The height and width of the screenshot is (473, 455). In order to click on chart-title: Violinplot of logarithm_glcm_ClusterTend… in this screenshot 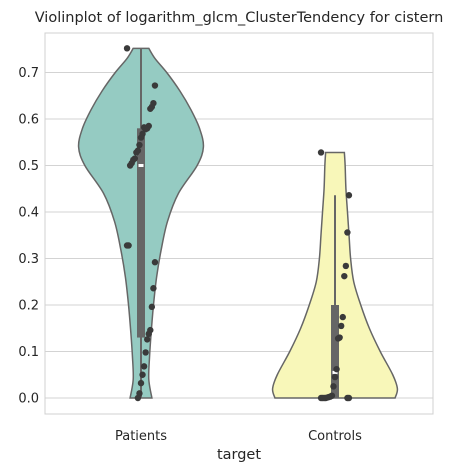, I will do `click(239, 18)`.